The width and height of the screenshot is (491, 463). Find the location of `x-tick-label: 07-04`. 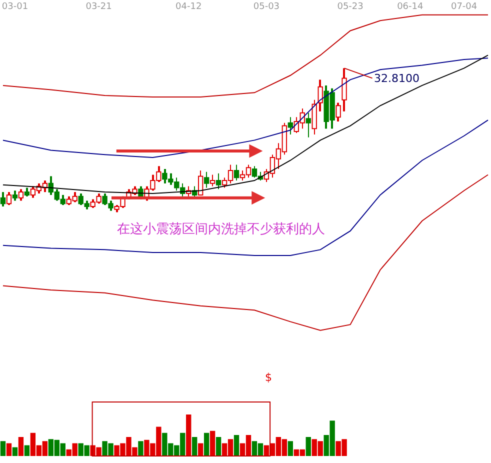

x-tick-label: 07-04 is located at coordinates (464, 7).